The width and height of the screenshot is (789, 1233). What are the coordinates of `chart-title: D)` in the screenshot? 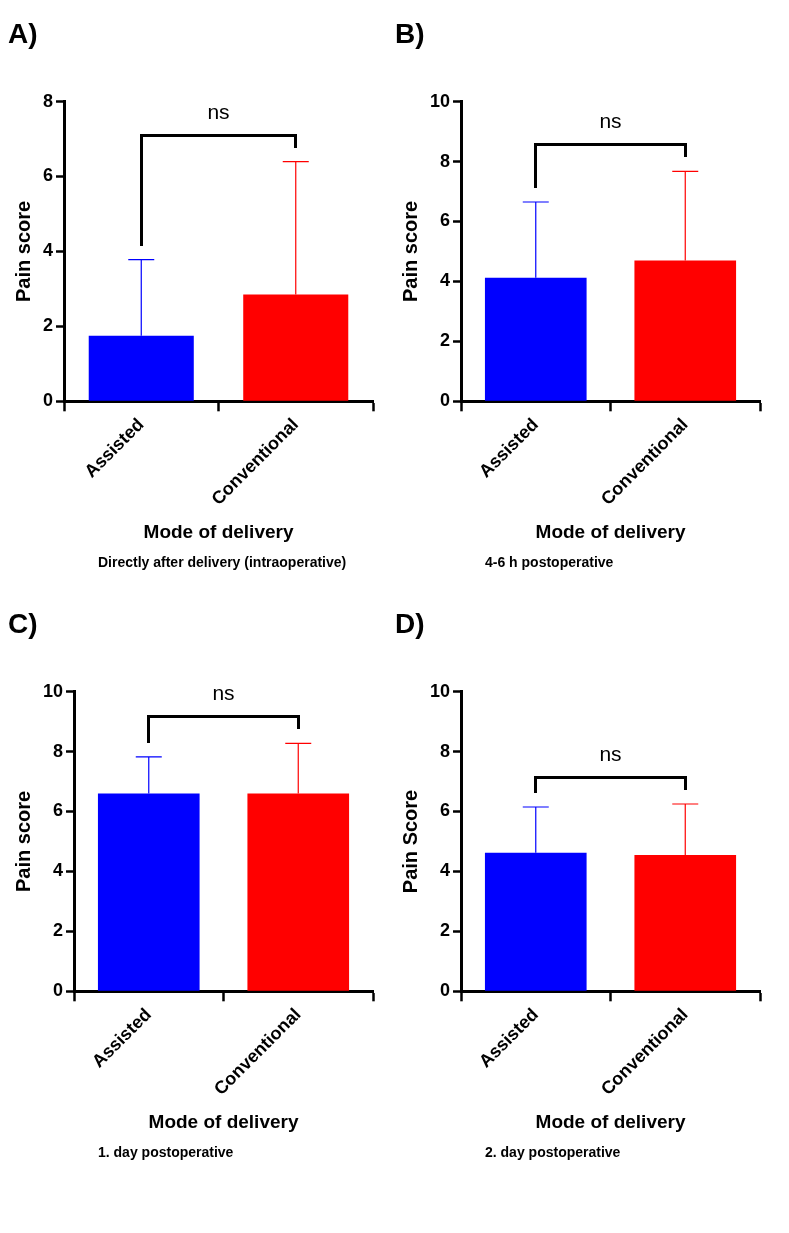 It's located at (410, 623).